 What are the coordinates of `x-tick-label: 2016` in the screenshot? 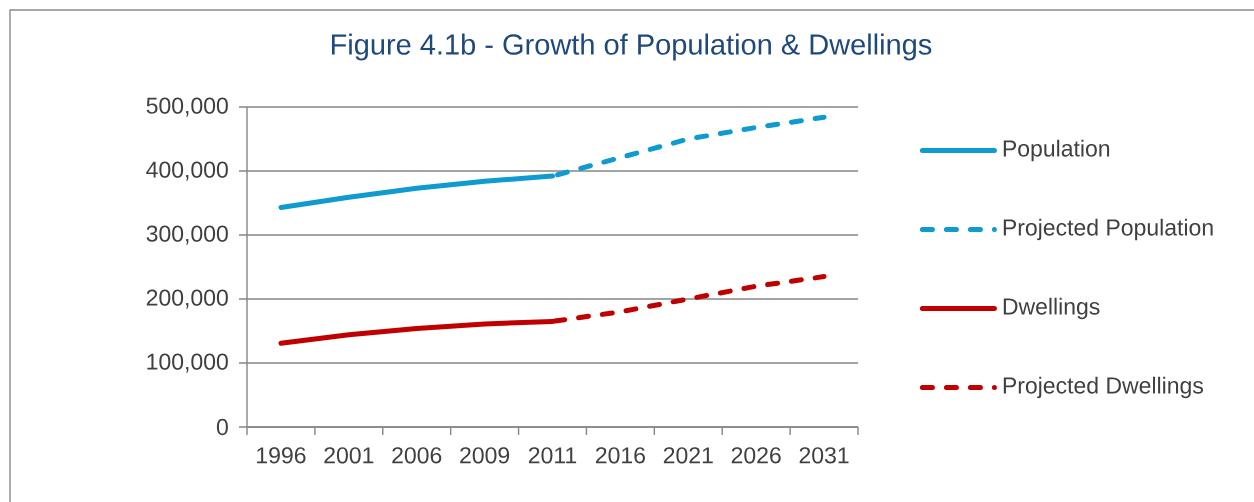 It's located at (620, 455).